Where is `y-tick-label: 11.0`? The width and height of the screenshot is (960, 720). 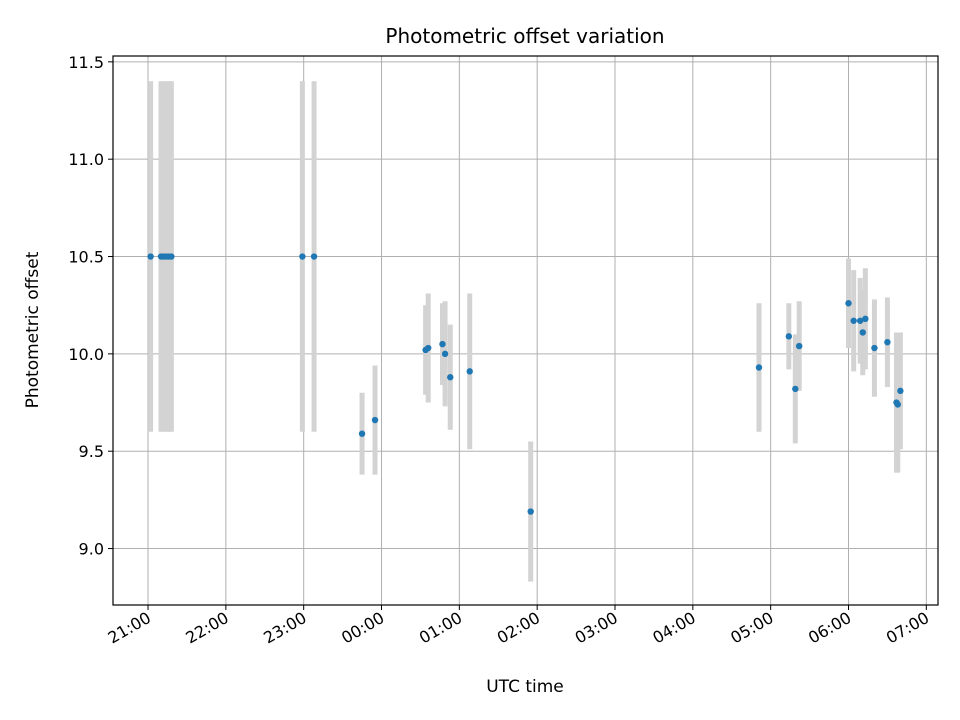 y-tick-label: 11.0 is located at coordinates (86, 159).